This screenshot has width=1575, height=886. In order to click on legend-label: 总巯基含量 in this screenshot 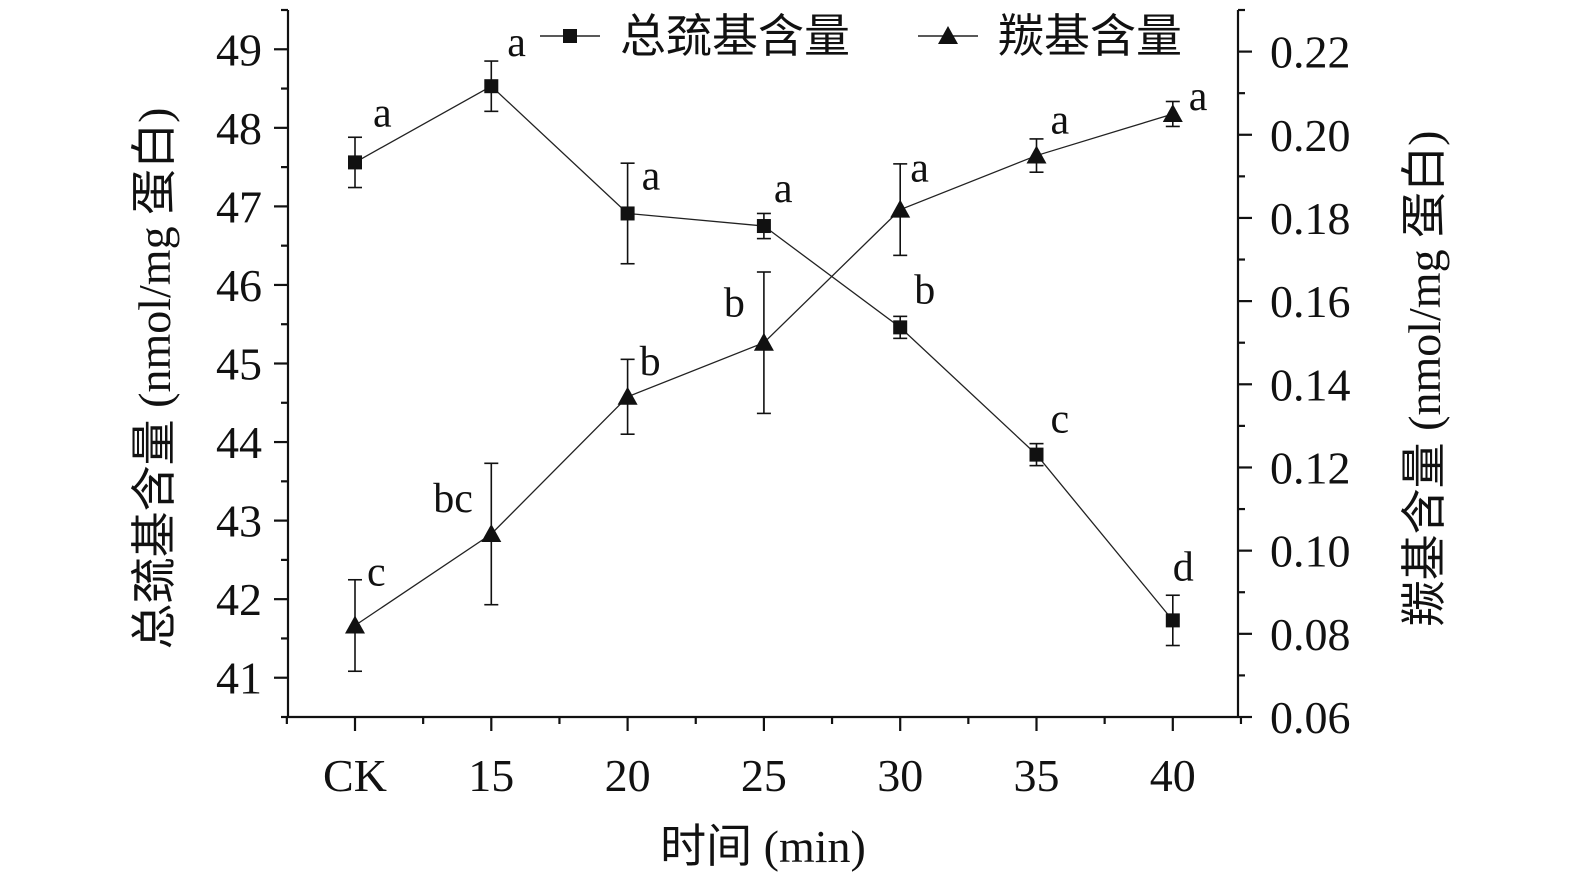, I will do `click(735, 36)`.